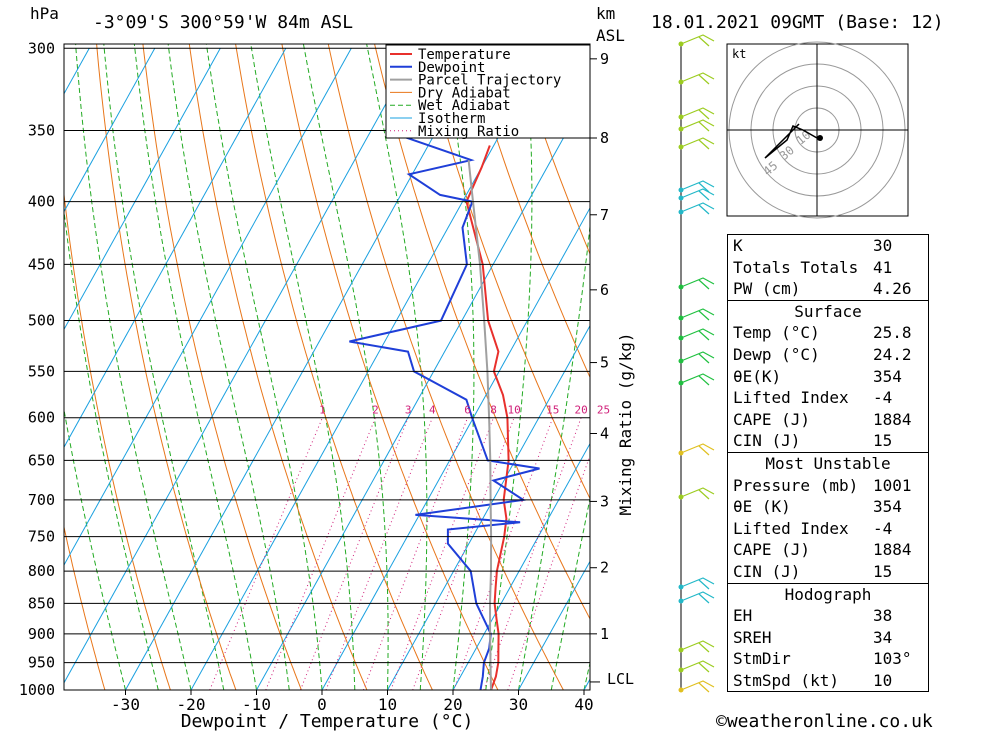 The width and height of the screenshot is (1000, 733). Describe the element at coordinates (883, 528) in the screenshot. I see `mu-lifted-value: -4` at that location.